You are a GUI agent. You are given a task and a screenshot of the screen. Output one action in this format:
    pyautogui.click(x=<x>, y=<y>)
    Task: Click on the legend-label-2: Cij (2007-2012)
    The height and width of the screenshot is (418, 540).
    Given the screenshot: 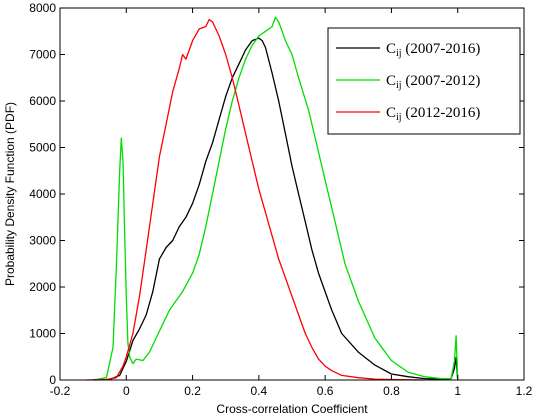 What is the action you would take?
    pyautogui.click(x=433, y=82)
    